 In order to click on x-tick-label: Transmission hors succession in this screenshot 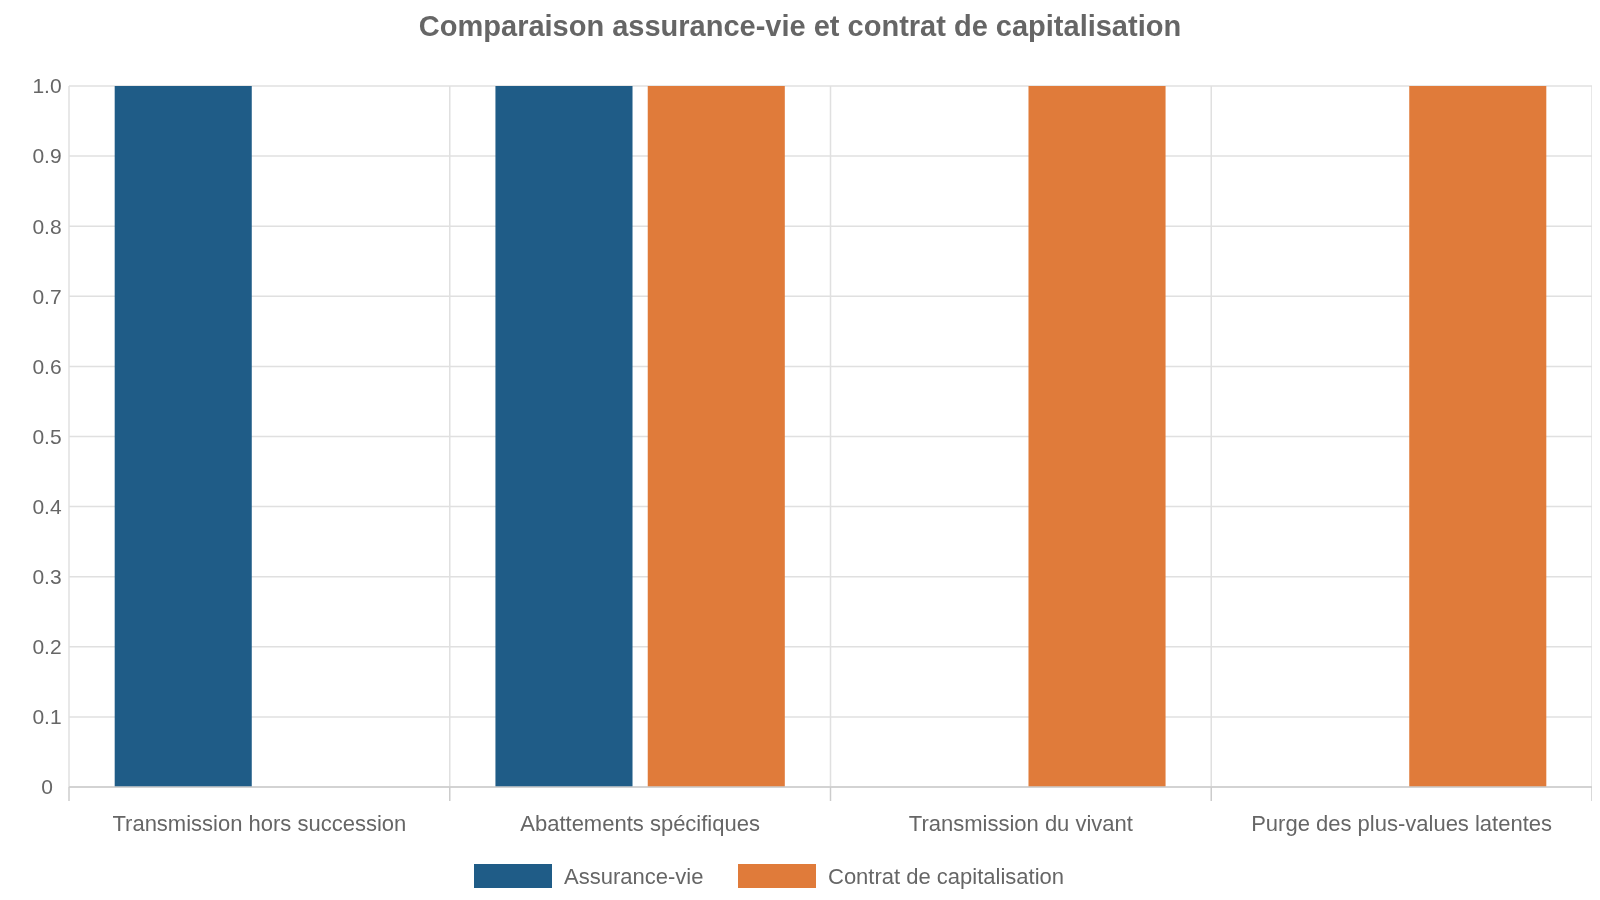, I will do `click(259, 823)`.